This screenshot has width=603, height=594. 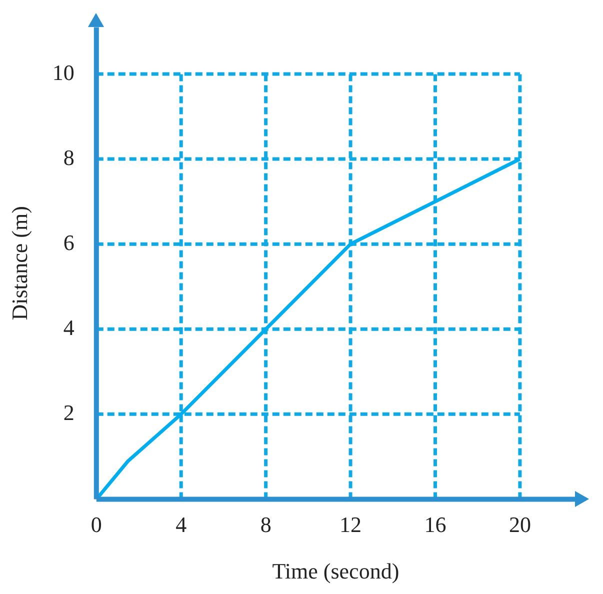 What do you see at coordinates (68, 412) in the screenshot?
I see `y-tick-label: 2` at bounding box center [68, 412].